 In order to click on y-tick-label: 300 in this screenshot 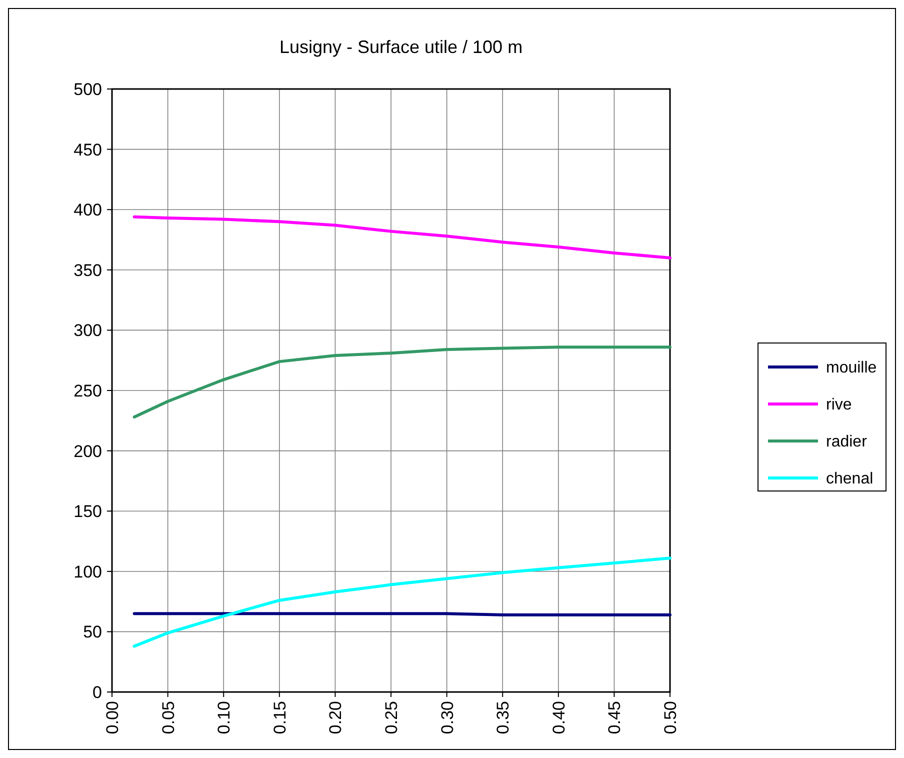, I will do `click(88, 330)`.